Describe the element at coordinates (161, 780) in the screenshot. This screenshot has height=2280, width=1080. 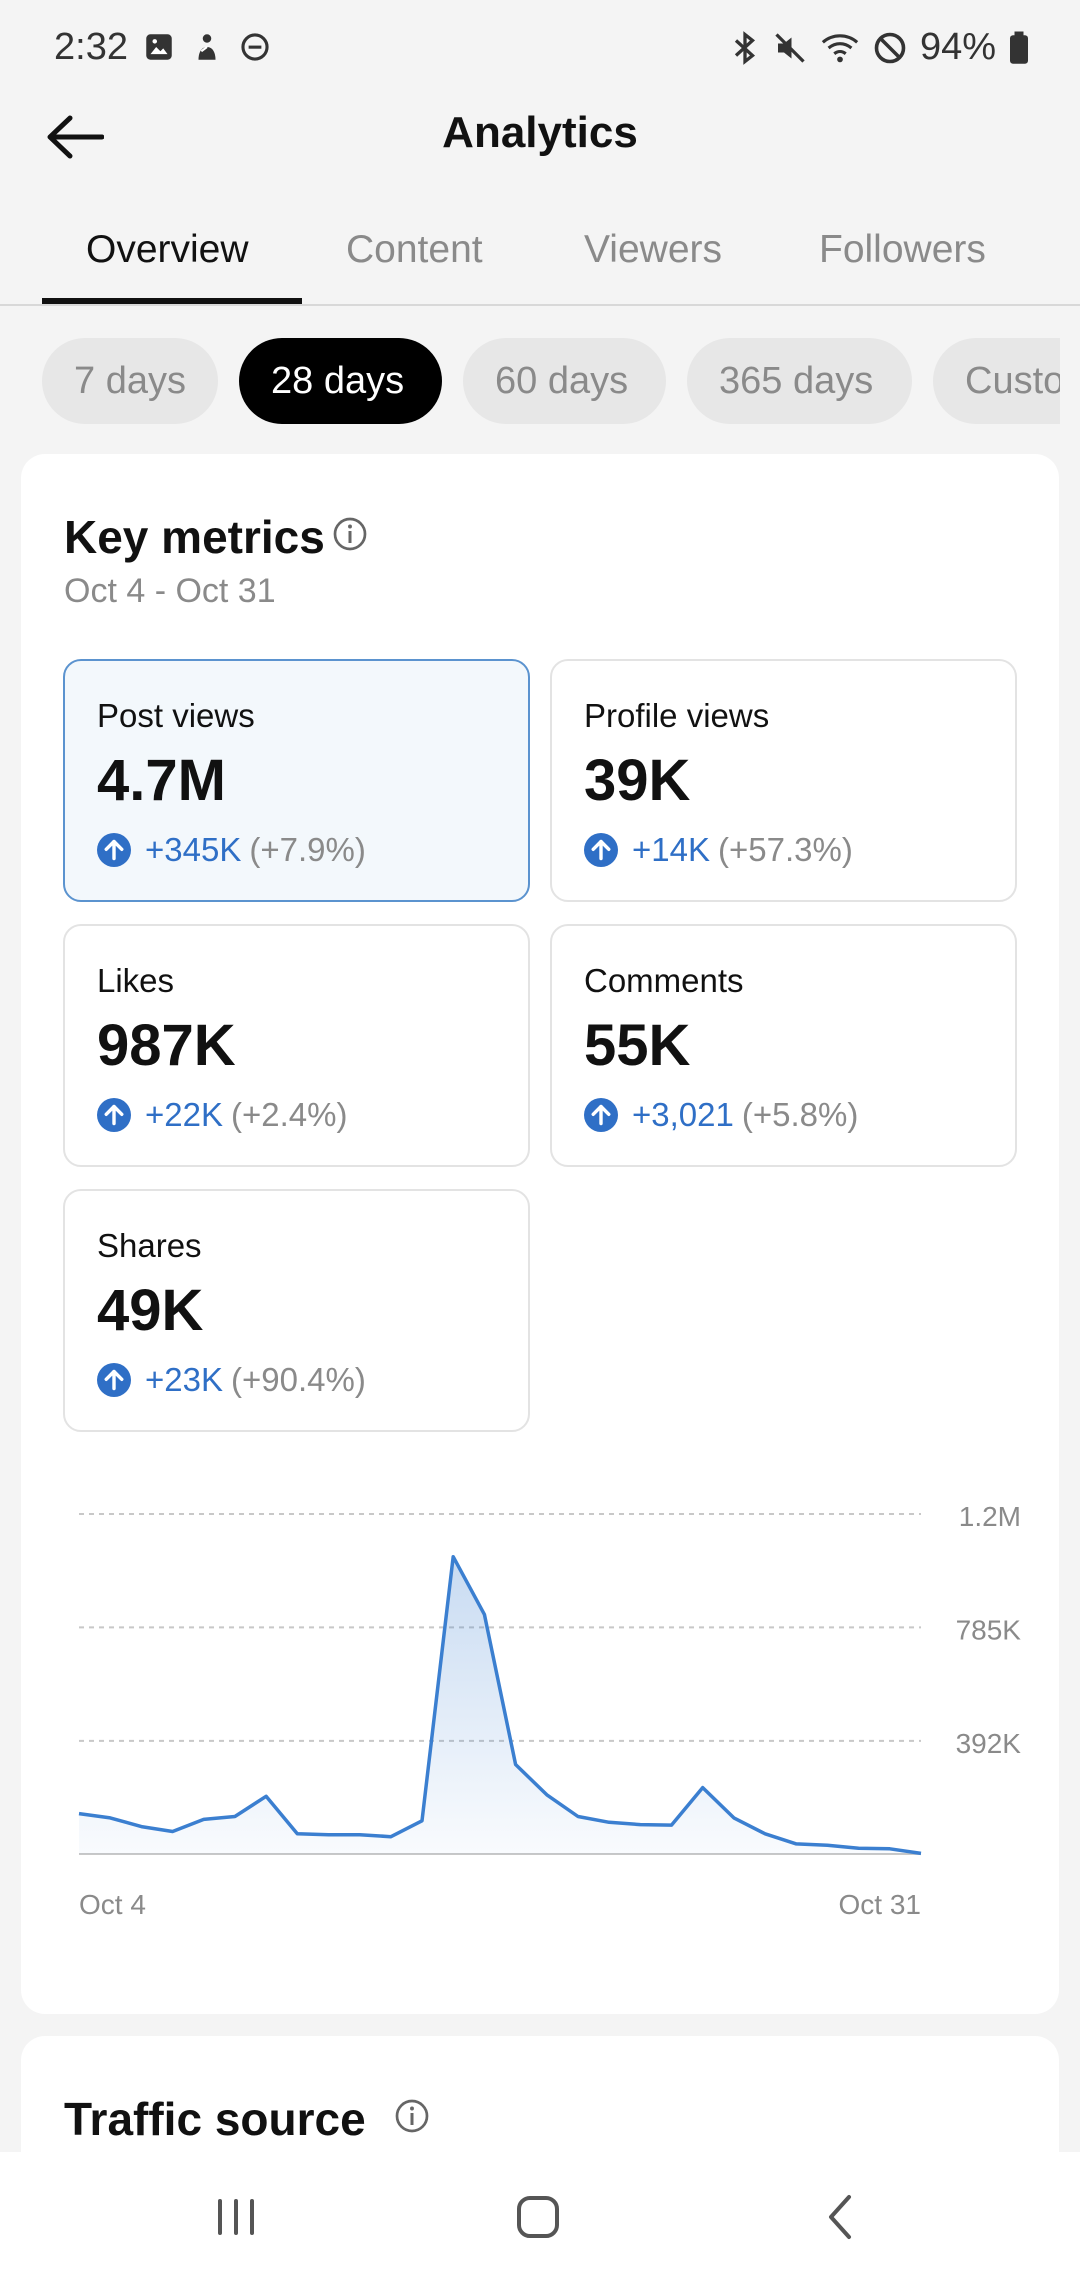
I see `metric-value: 4.7M` at that location.